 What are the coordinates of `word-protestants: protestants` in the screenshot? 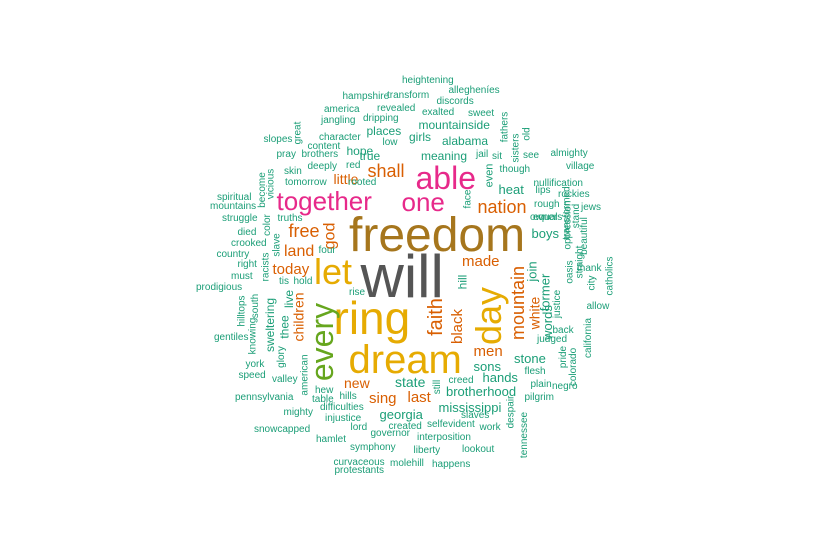 It's located at (359, 470).